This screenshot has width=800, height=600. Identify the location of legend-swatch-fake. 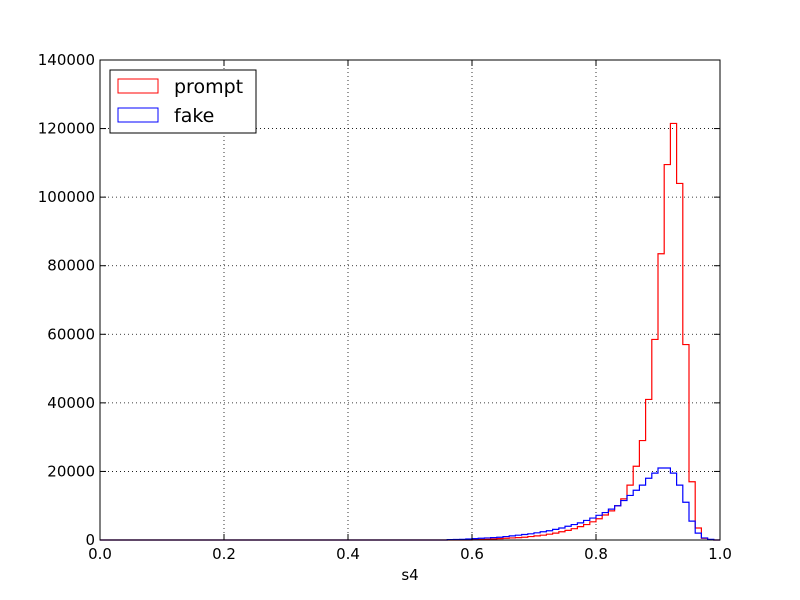
(138, 115).